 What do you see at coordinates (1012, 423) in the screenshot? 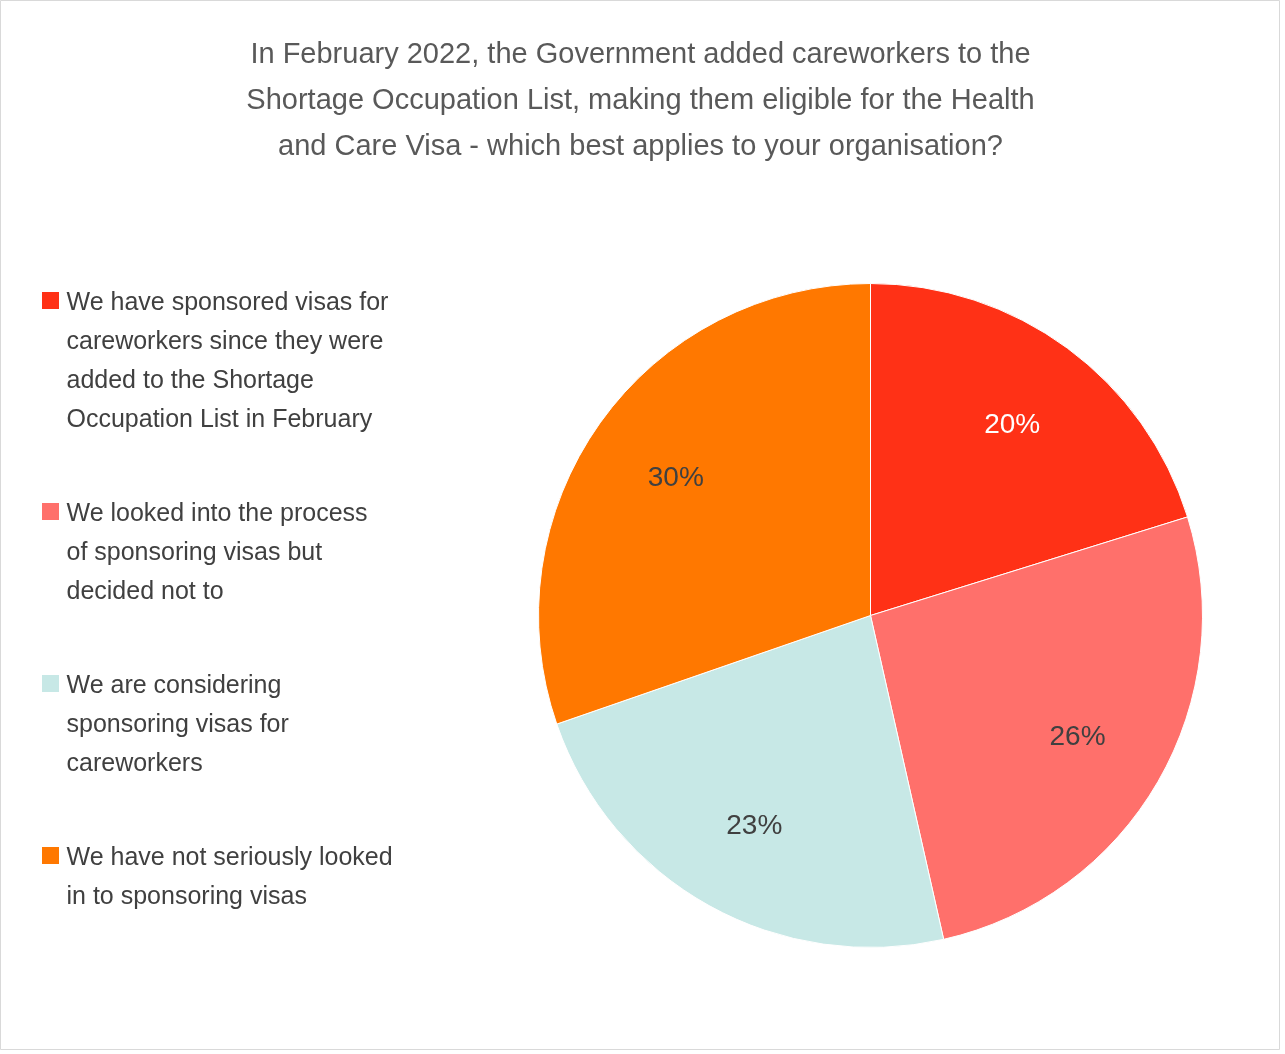
I see `data-label: 20%` at bounding box center [1012, 423].